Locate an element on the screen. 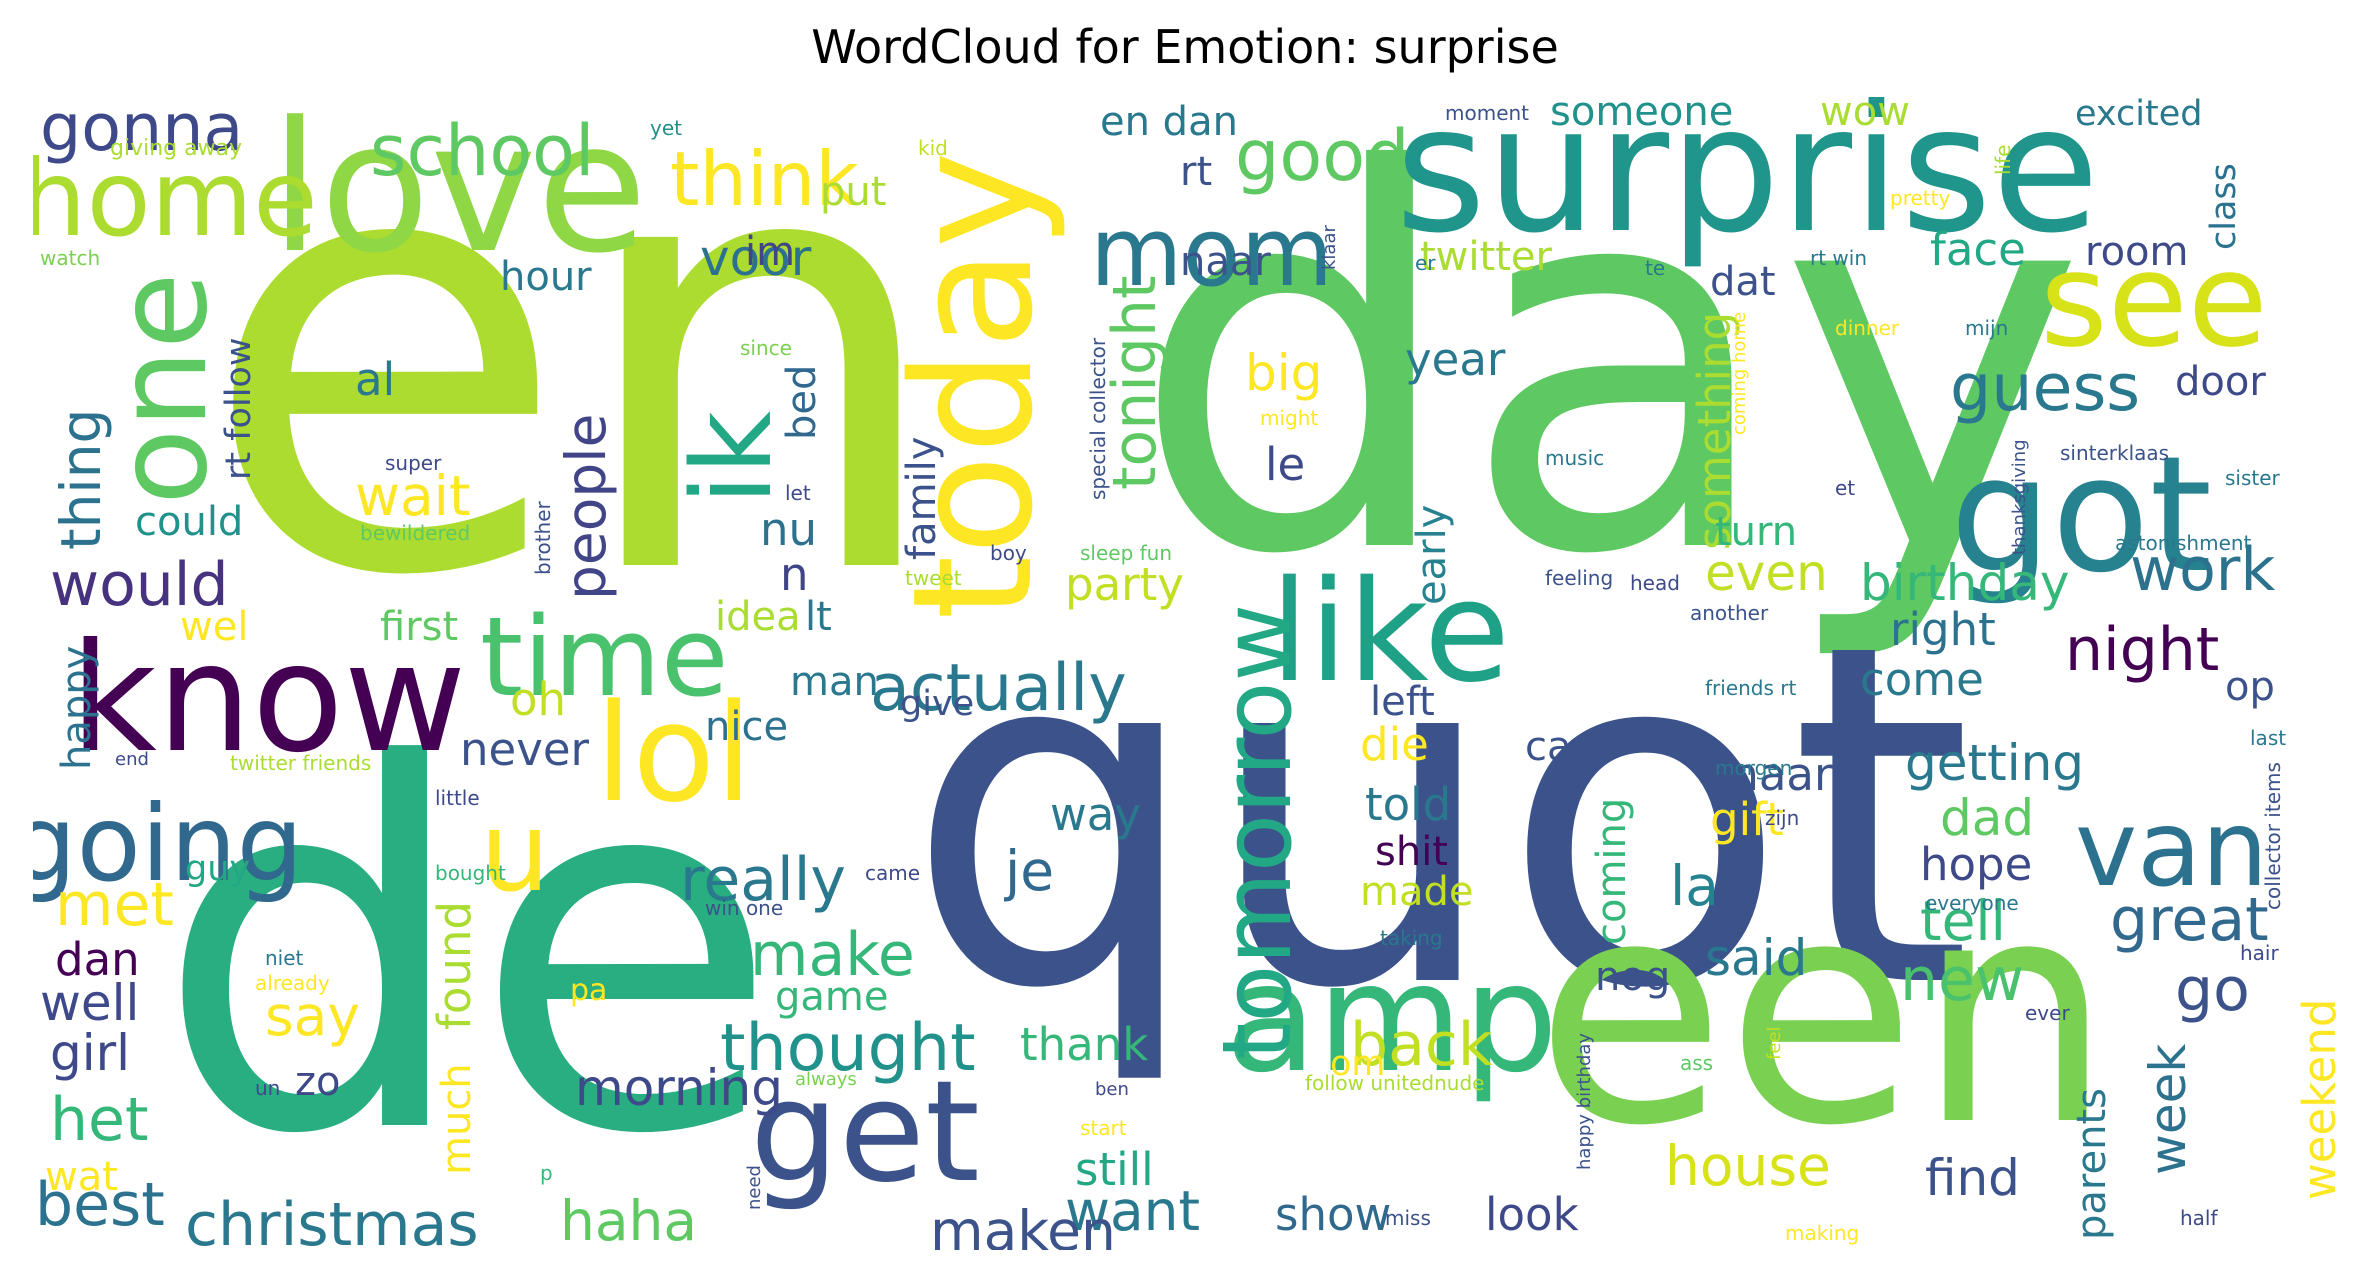 The width and height of the screenshot is (2370, 1278). word-twitter: twitter is located at coordinates (1486, 257).